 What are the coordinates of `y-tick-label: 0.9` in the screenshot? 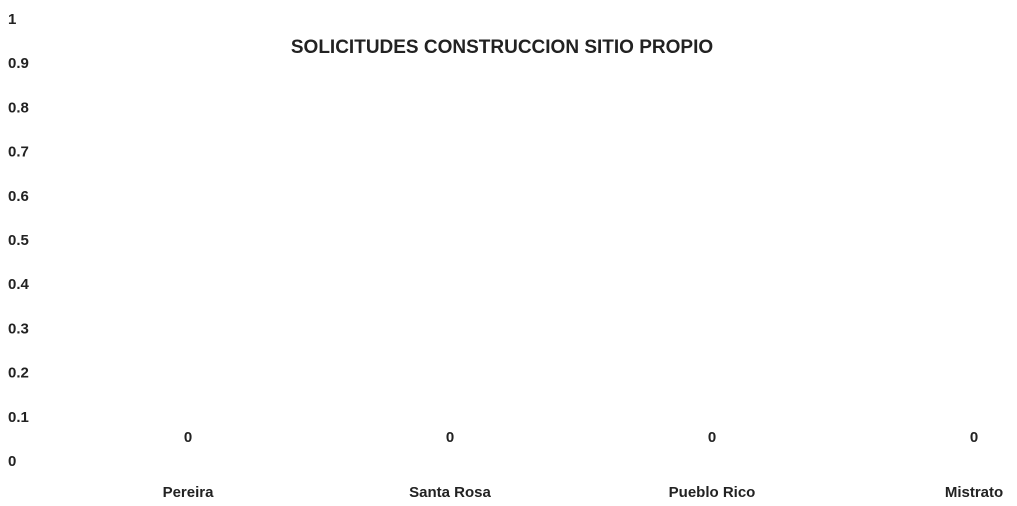 It's located at (18, 63).